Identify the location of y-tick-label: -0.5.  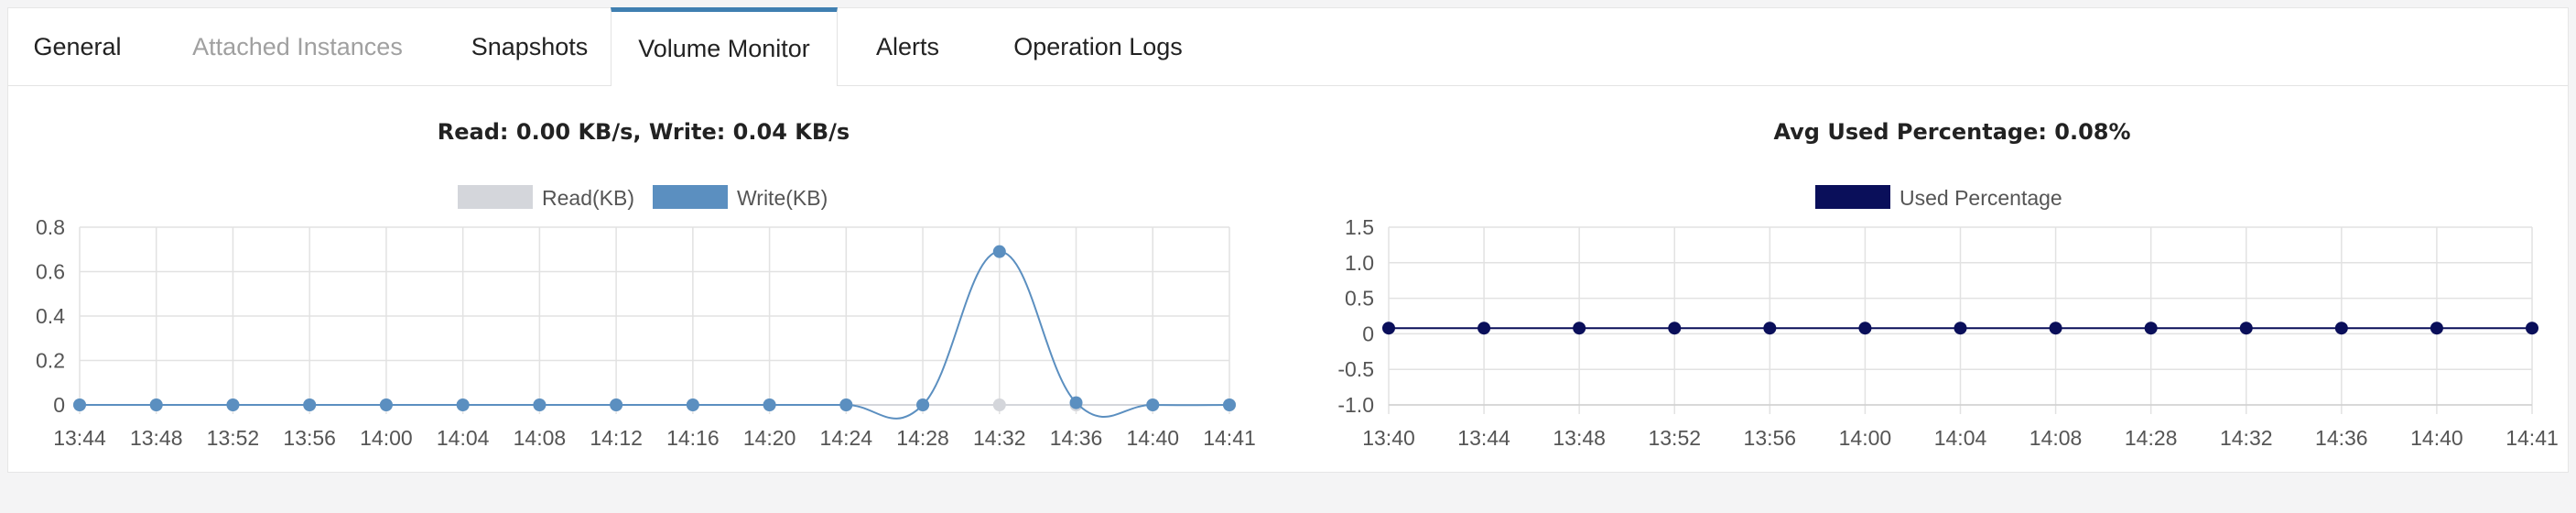
(1356, 369).